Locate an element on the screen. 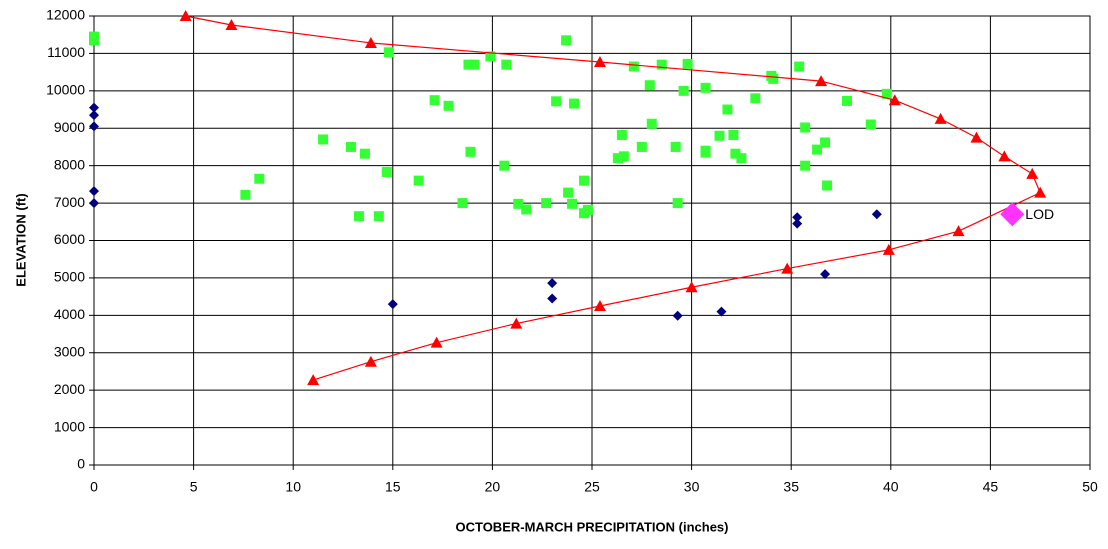 Image resolution: width=1108 pixels, height=549 pixels. y-tick-label: 12000 is located at coordinates (65, 15).